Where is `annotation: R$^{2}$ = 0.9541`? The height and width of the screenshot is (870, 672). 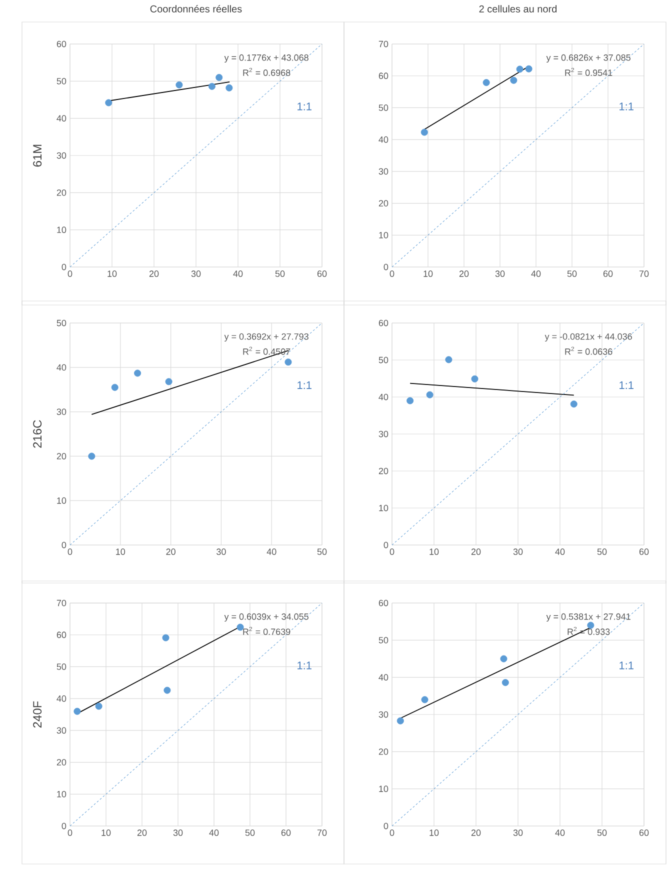 annotation: R$^{2}$ = 0.9541 is located at coordinates (588, 72).